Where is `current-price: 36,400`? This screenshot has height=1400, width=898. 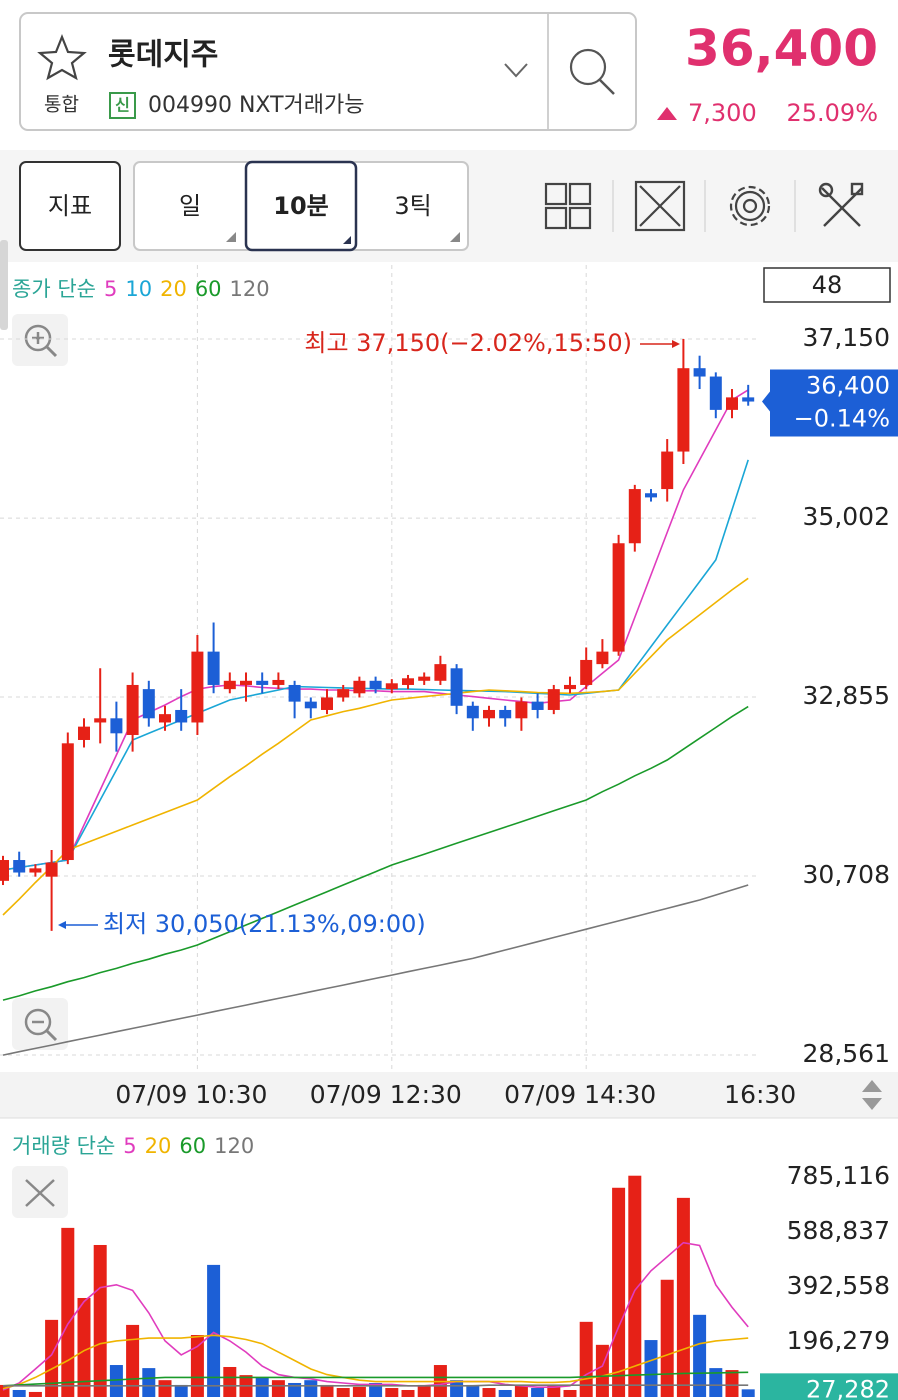 current-price: 36,400 is located at coordinates (781, 49).